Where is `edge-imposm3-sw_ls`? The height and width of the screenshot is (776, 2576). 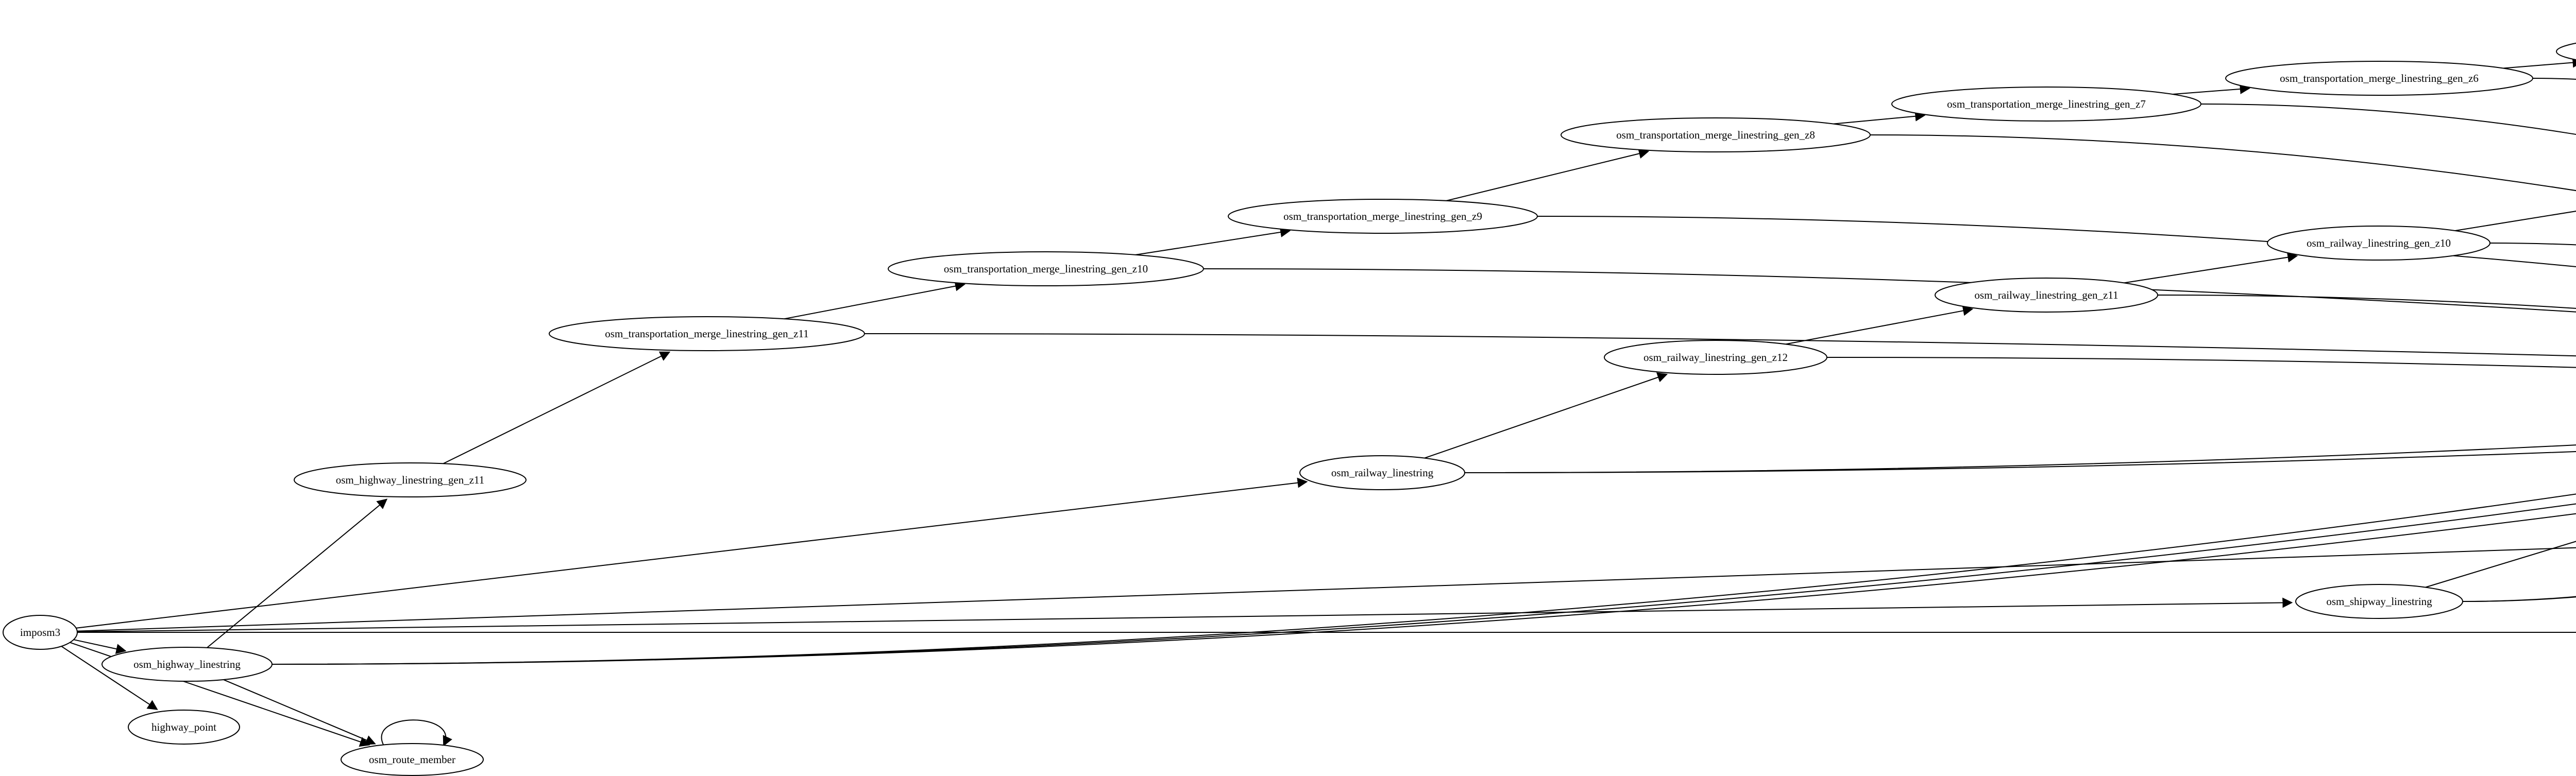 edge-imposm3-sw_ls is located at coordinates (1185, 614).